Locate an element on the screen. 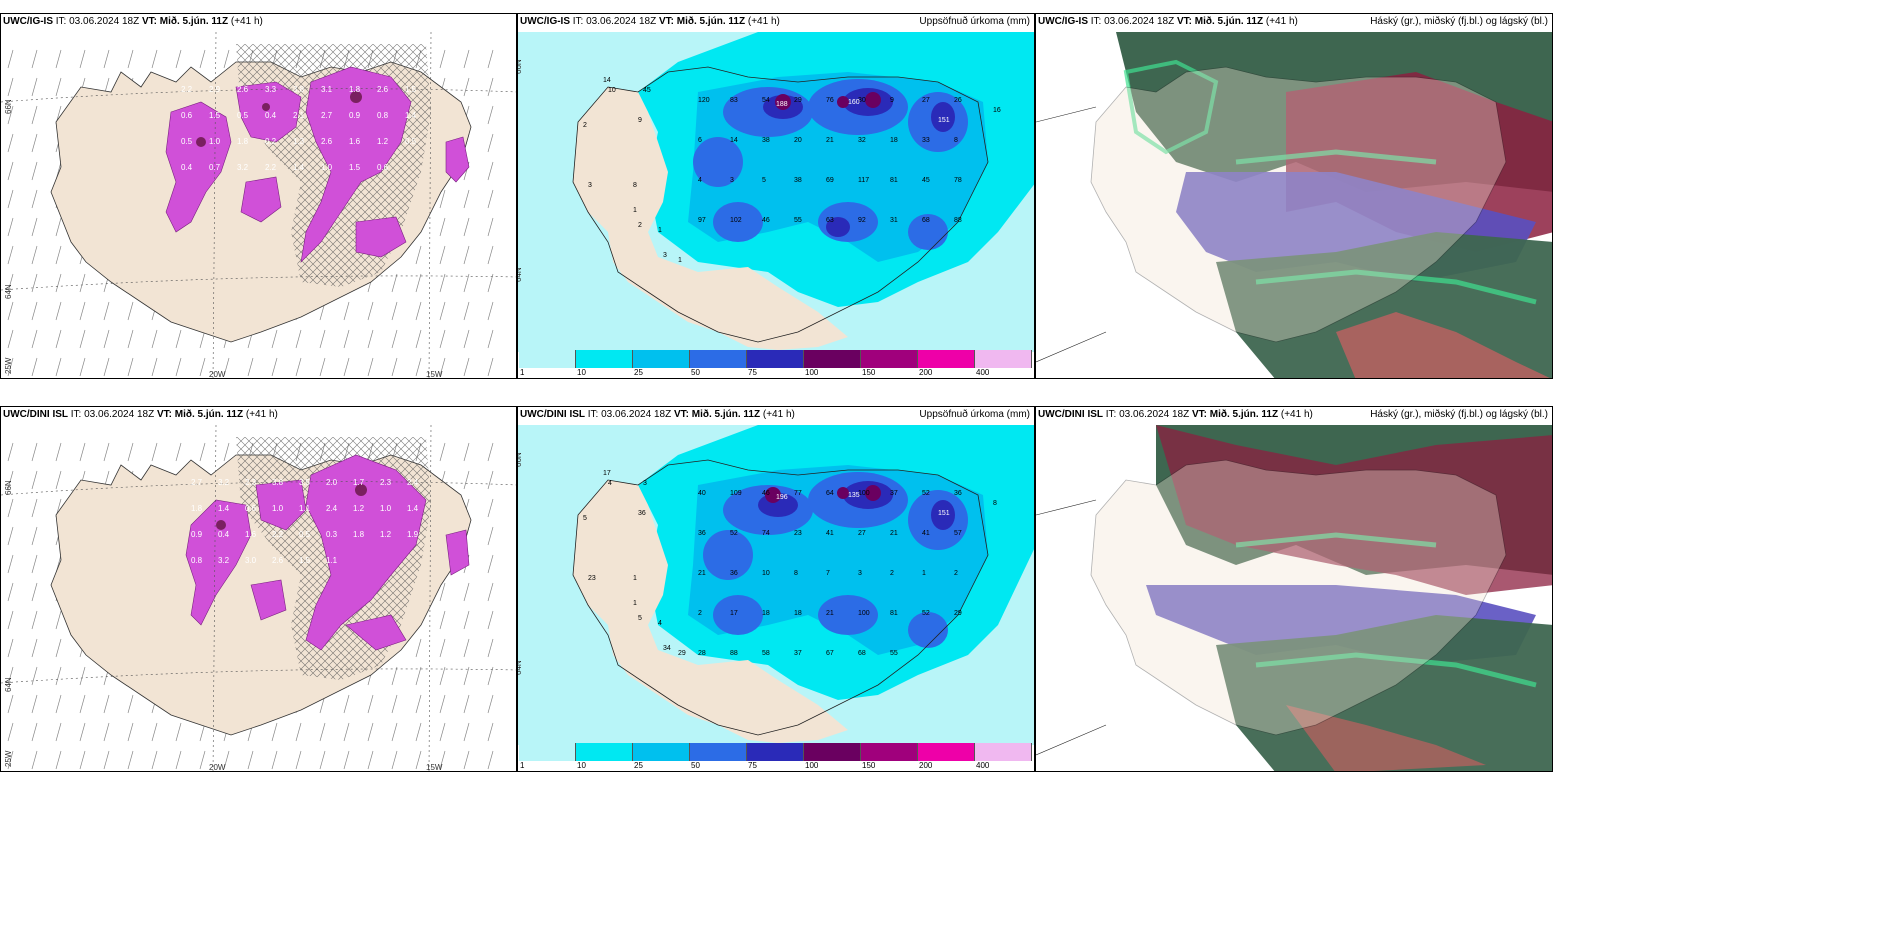 The height and width of the screenshot is (950, 1900). legend-label: 400 is located at coordinates (983, 765).